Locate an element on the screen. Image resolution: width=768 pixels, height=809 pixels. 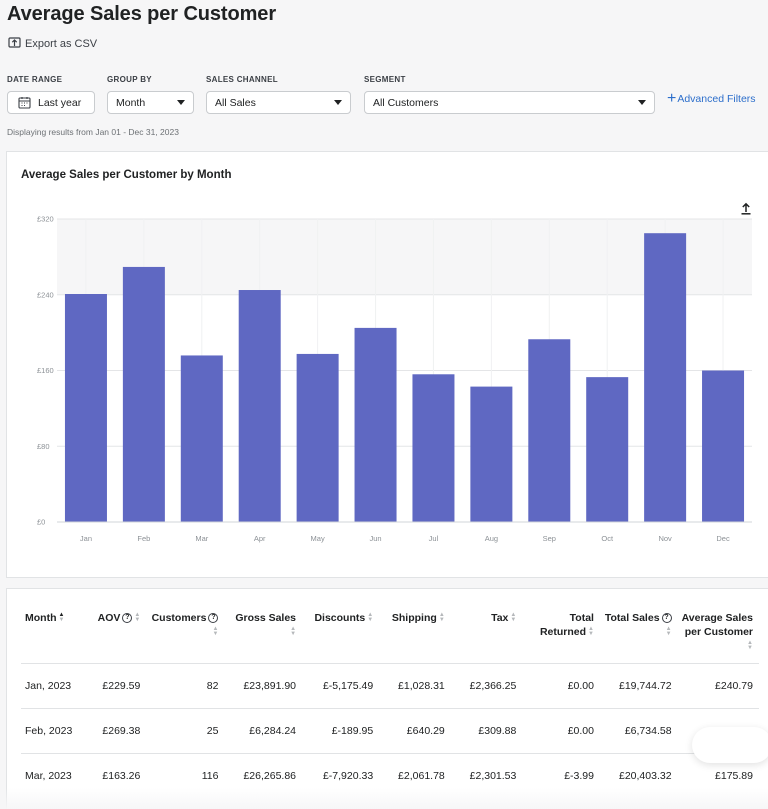
table-cell: 82 is located at coordinates (185, 686).